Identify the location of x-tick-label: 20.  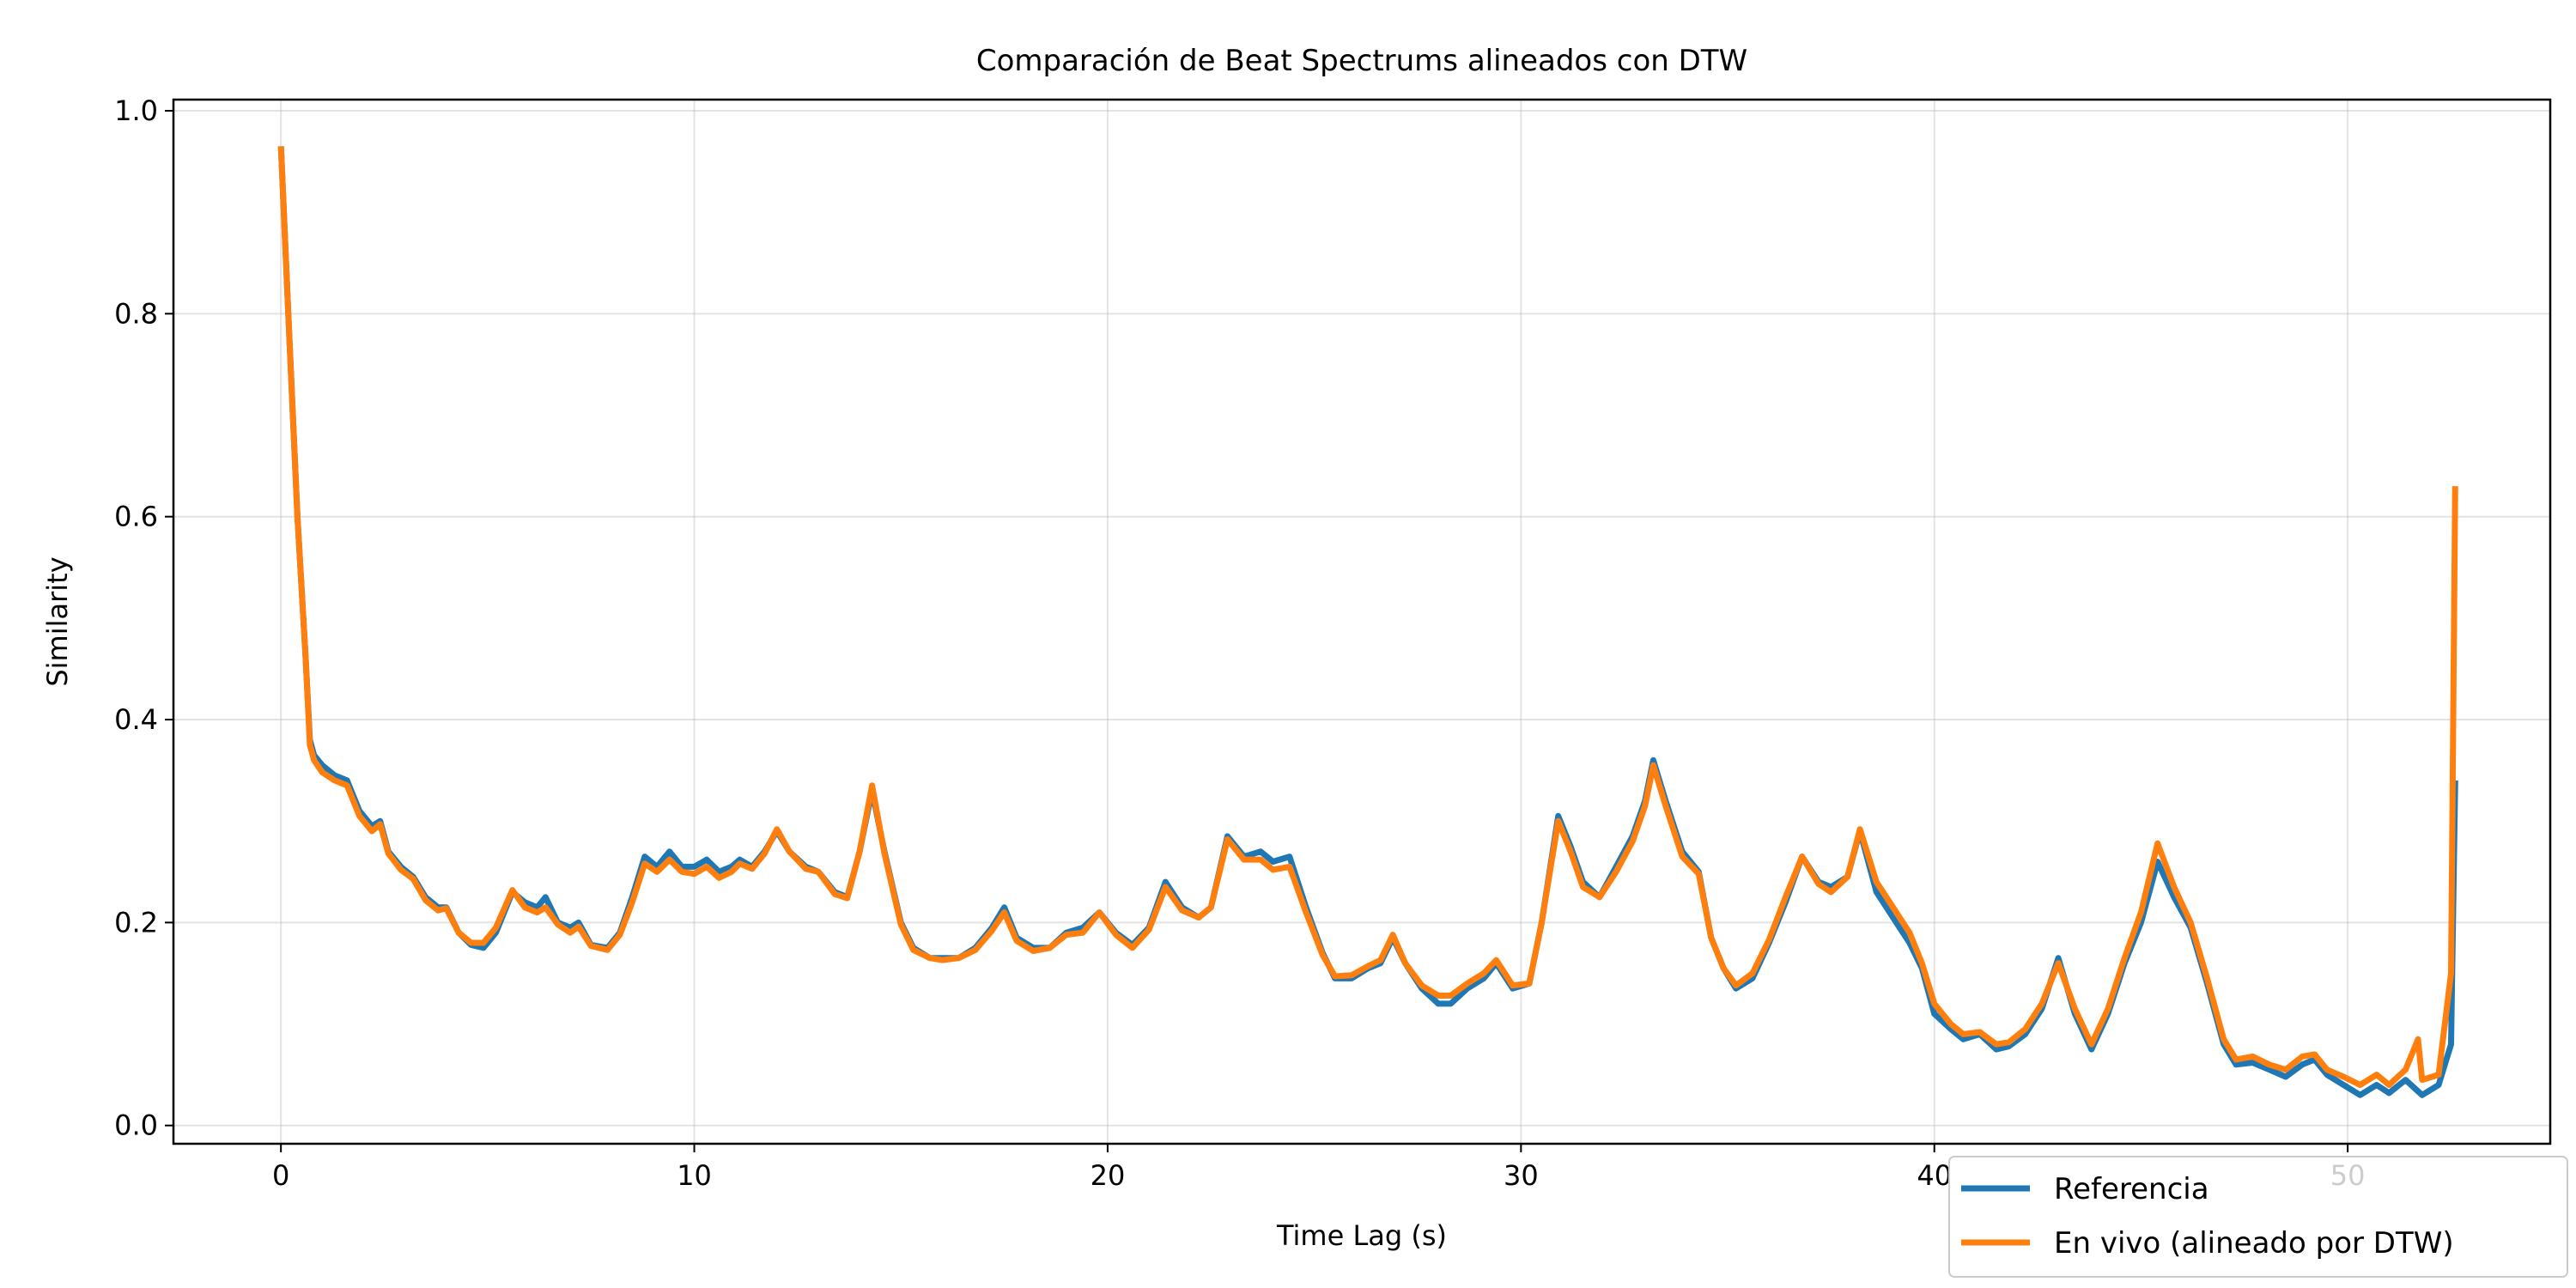
(1108, 1175).